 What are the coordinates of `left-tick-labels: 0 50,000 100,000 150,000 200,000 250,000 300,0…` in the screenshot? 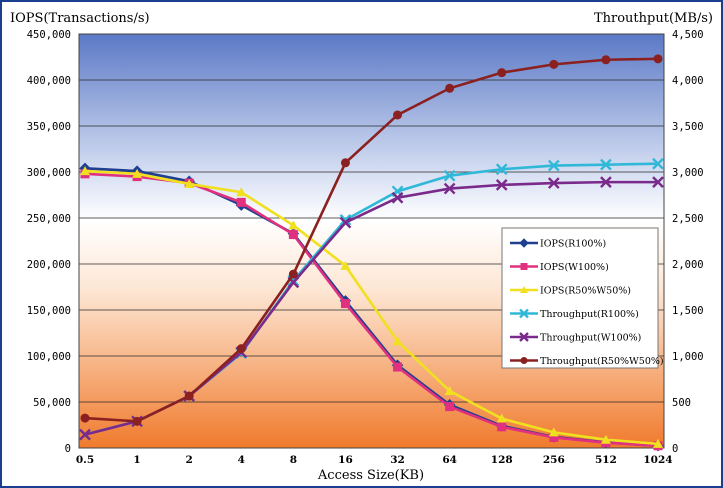 It's located at (49, 242).